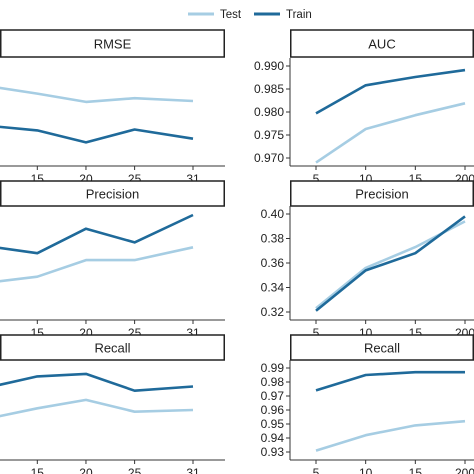  I want to click on y-tick-label: 0.93, so click(273, 452).